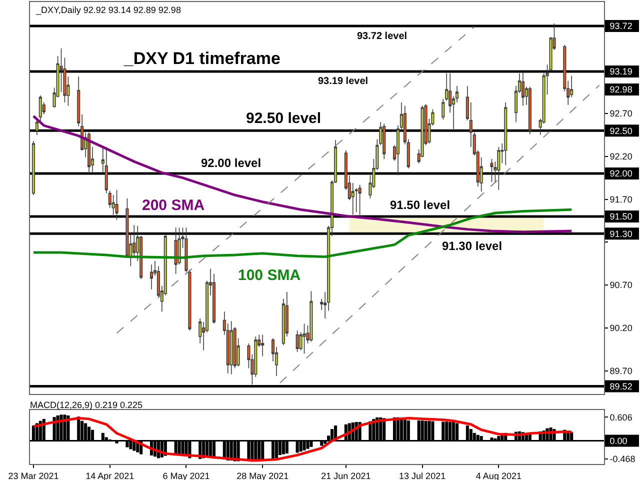 This screenshot has height=480, width=640. I want to click on chart-subtitle: _DXY,Daily 92.92 93.14 92.89 92.98, so click(108, 10).